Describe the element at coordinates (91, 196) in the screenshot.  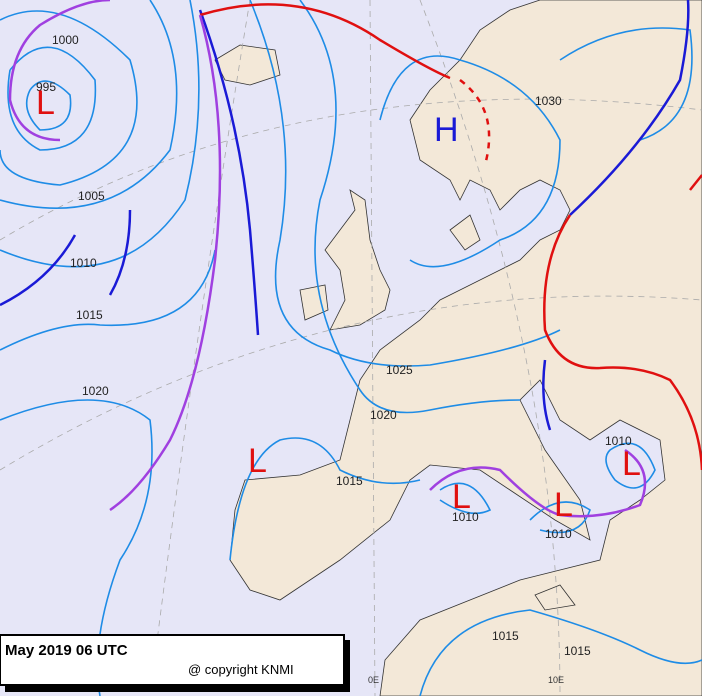
I see `isobar-label: 1005` at that location.